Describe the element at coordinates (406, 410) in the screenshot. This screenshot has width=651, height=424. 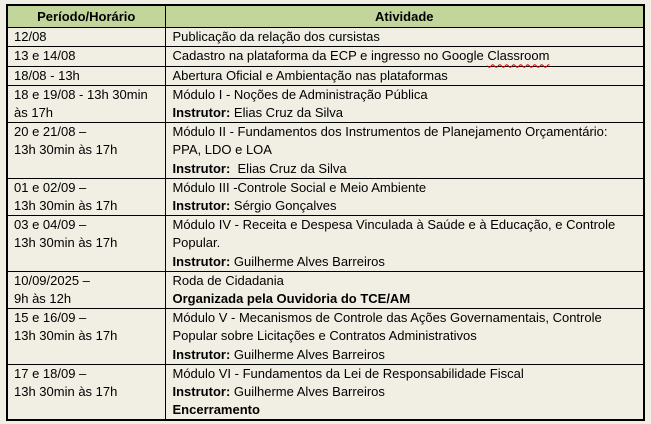
I see `activity-line: Encerramento` at that location.